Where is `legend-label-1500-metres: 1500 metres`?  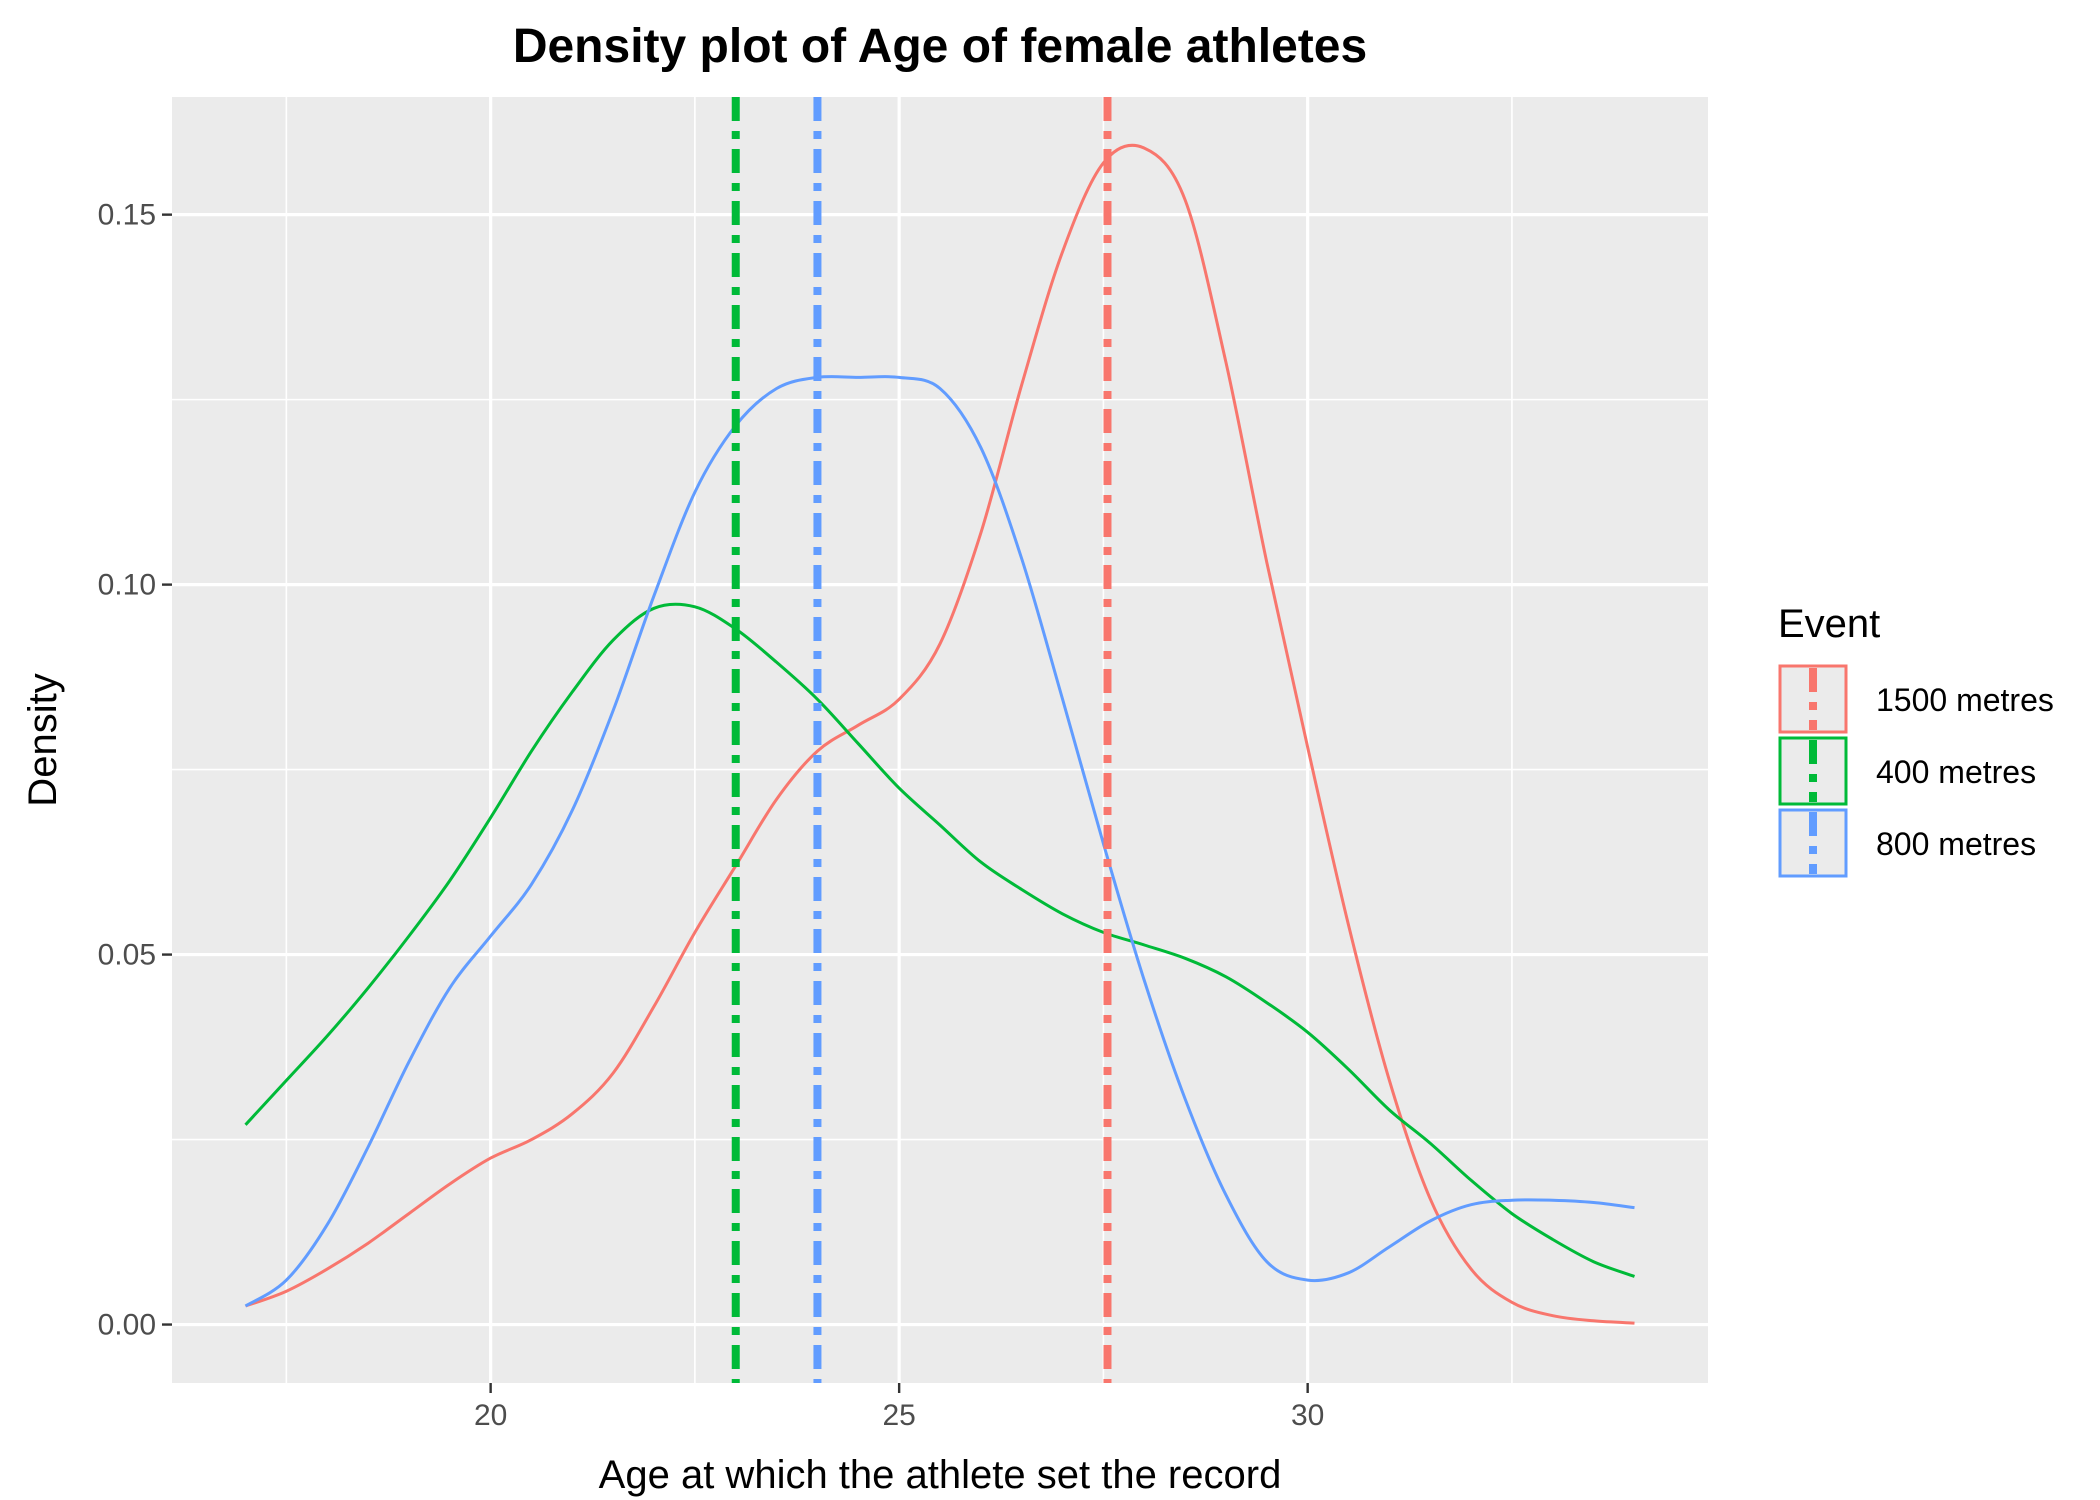 legend-label-1500-metres: 1500 metres is located at coordinates (1965, 700).